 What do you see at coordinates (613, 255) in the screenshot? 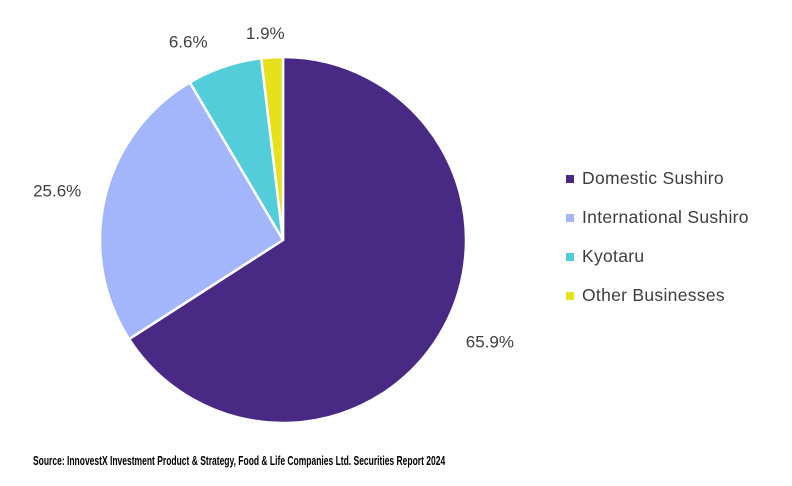
I see `legend-label-kyotaru: Kyotaru` at bounding box center [613, 255].